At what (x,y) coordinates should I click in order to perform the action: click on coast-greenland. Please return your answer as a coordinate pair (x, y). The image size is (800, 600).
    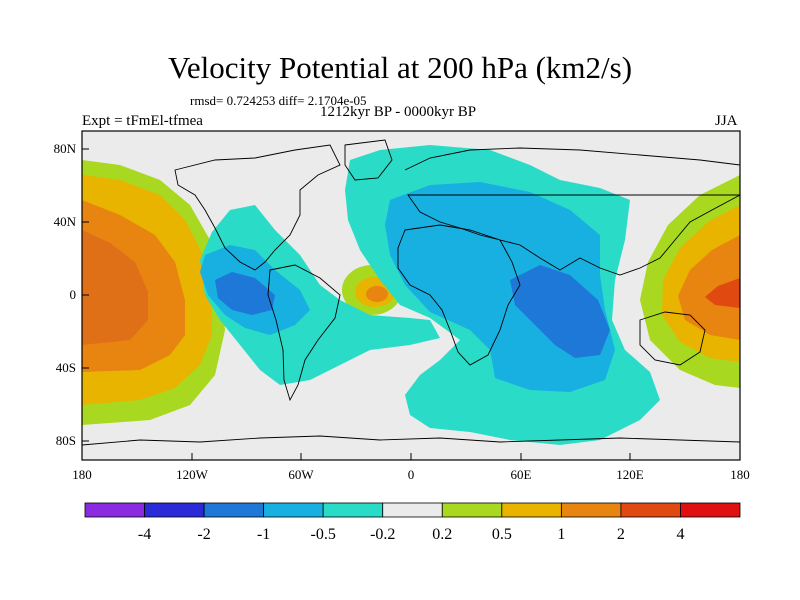
    Looking at the image, I should click on (368, 160).